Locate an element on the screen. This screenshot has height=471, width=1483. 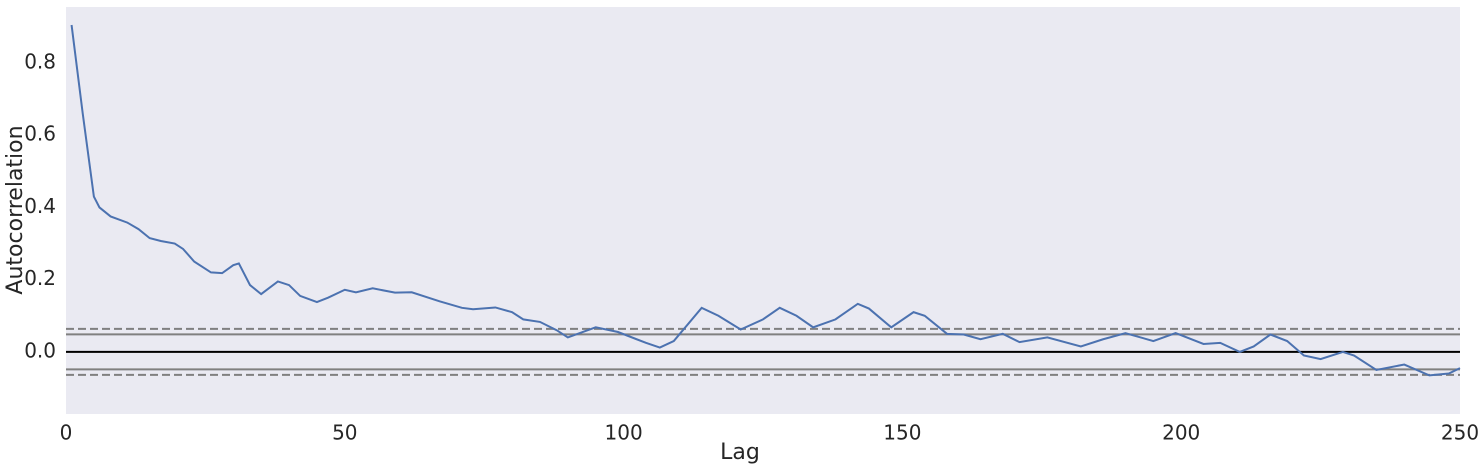
x-tick-label: 100 is located at coordinates (624, 433).